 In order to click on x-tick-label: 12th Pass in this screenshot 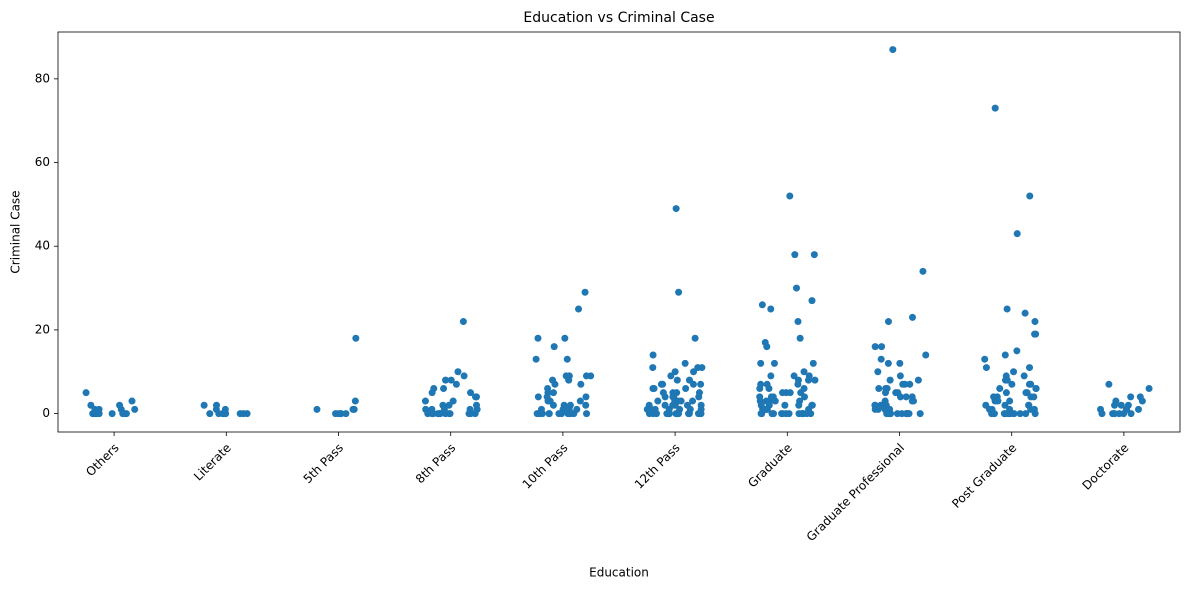, I will do `click(657, 466)`.